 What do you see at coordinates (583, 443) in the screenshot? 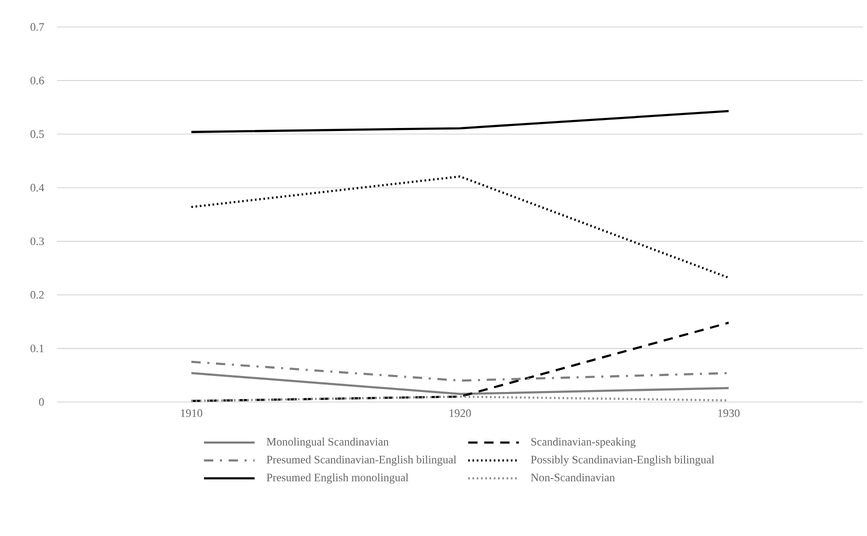
I see `legend-label: Scandinavian-speaking` at bounding box center [583, 443].